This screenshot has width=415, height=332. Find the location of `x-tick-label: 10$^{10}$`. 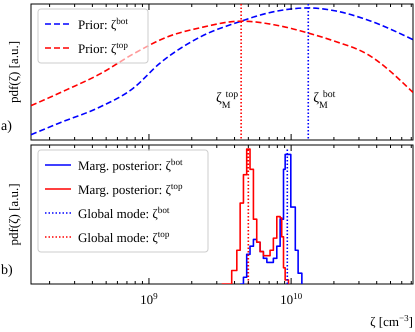

x-tick-label: 10$^{10}$ is located at coordinates (291, 299).